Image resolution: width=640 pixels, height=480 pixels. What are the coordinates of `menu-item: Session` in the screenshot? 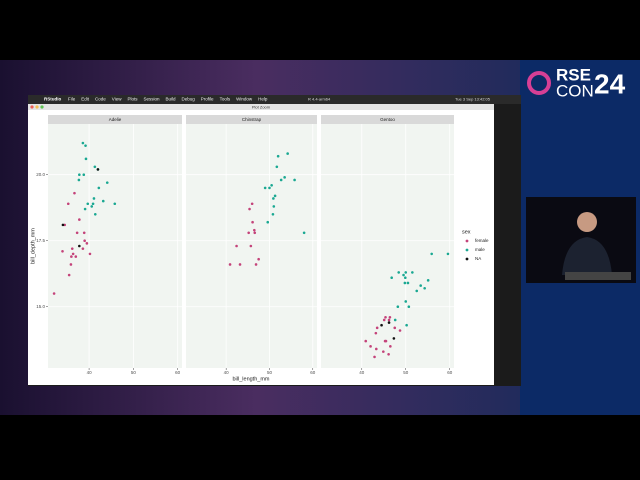 It's located at (152, 99).